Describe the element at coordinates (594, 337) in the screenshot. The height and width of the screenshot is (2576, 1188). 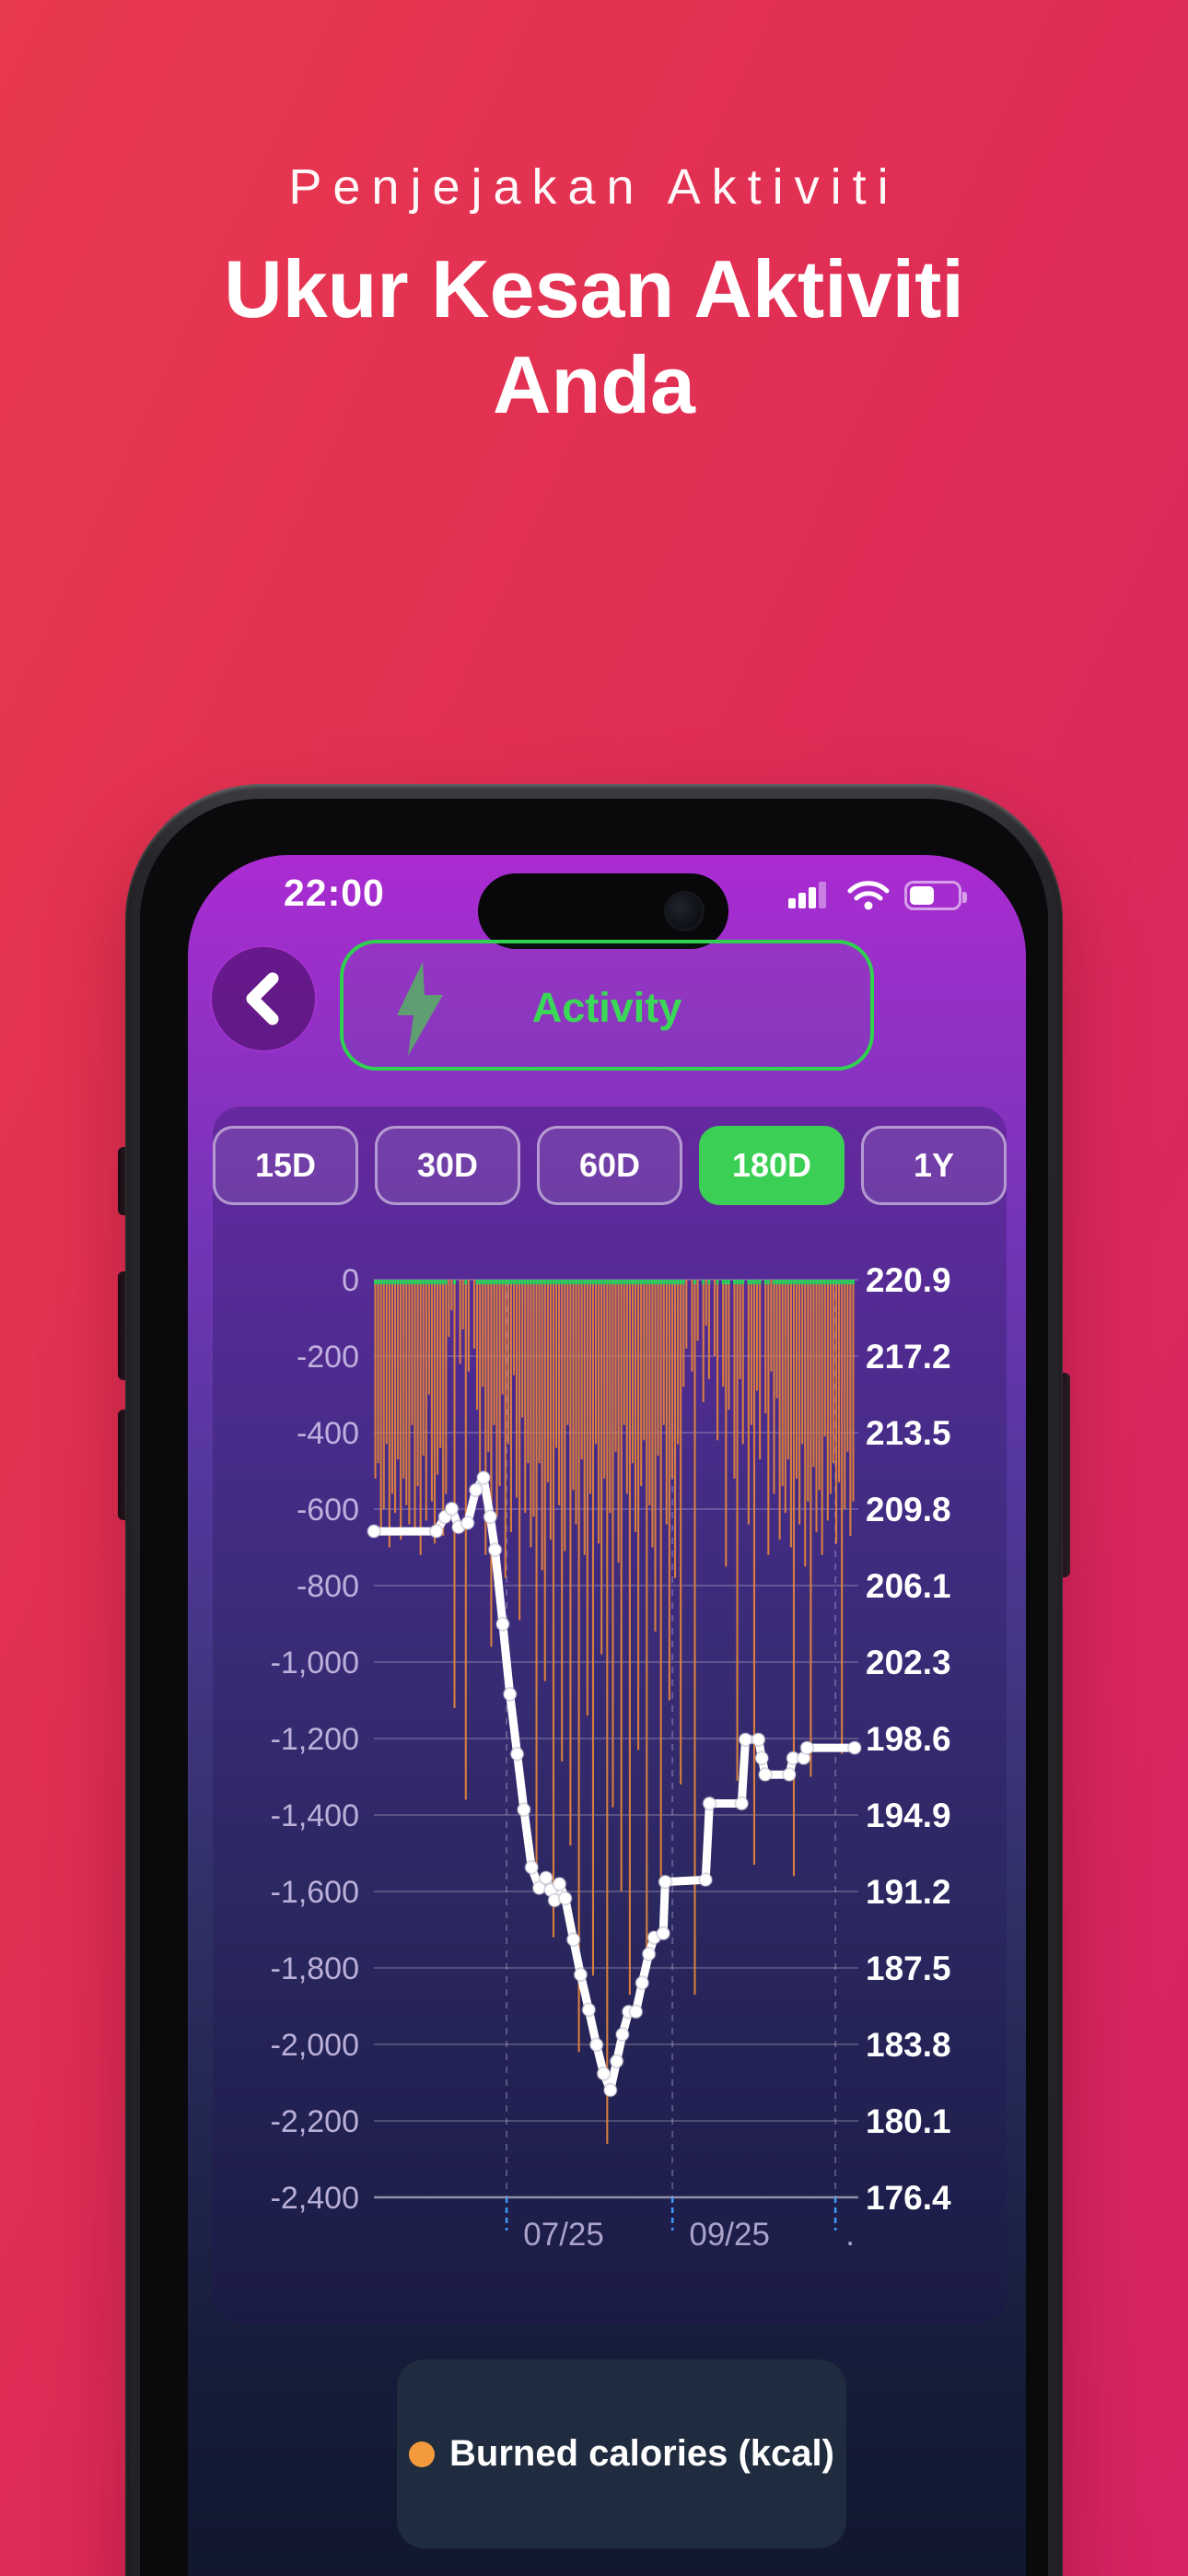
I see `hero-title: Ukur Kesan Aktiviti Anda` at that location.